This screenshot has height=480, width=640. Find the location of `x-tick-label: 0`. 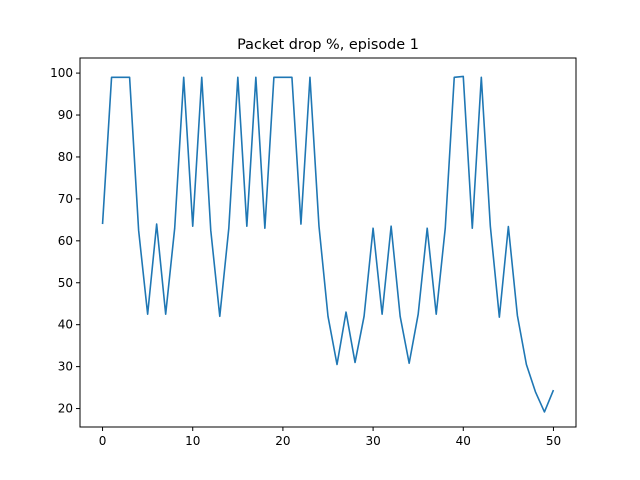

x-tick-label: 0 is located at coordinates (103, 441).